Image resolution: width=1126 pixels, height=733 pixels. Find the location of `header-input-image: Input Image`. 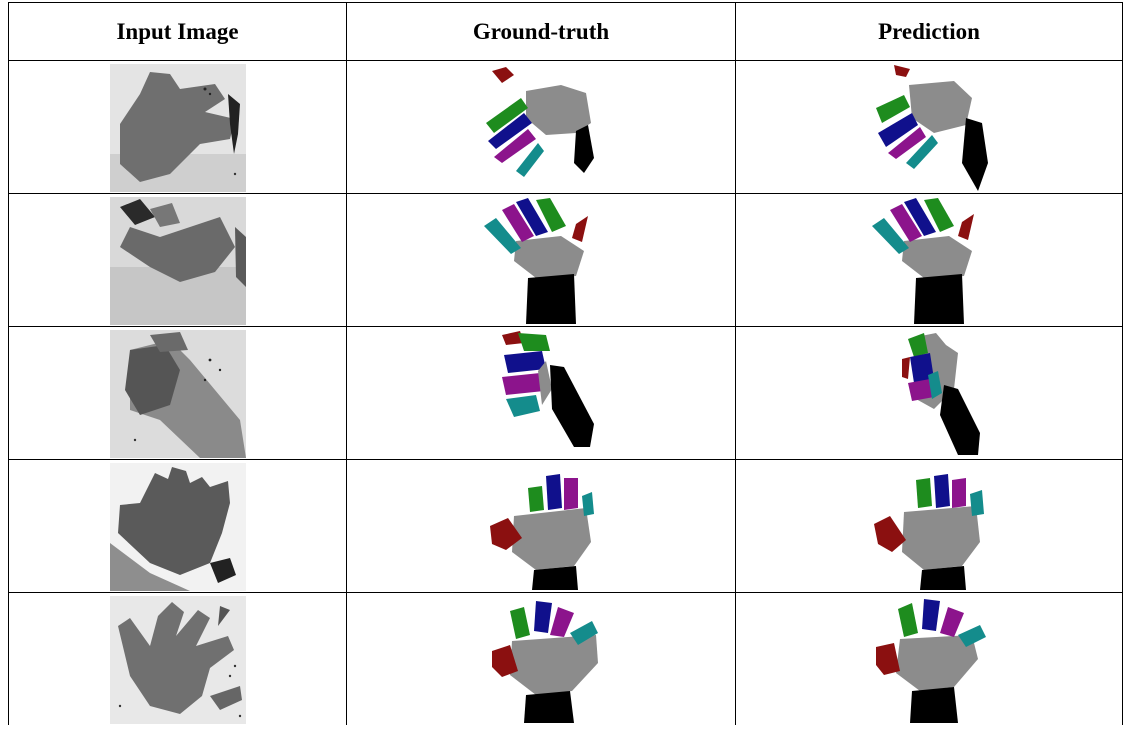

header-input-image: Input Image is located at coordinates (177, 31).